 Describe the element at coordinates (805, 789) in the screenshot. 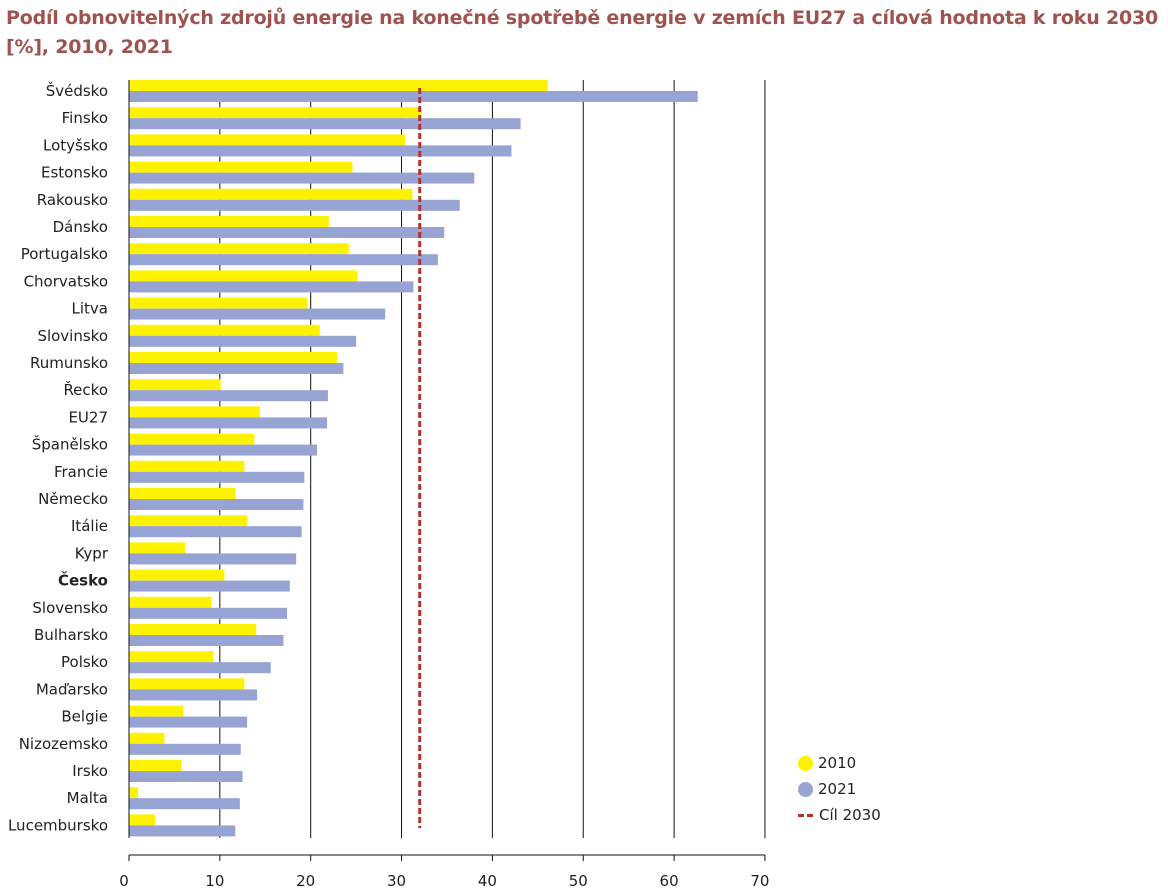

I see `legend-swatch-2021` at that location.